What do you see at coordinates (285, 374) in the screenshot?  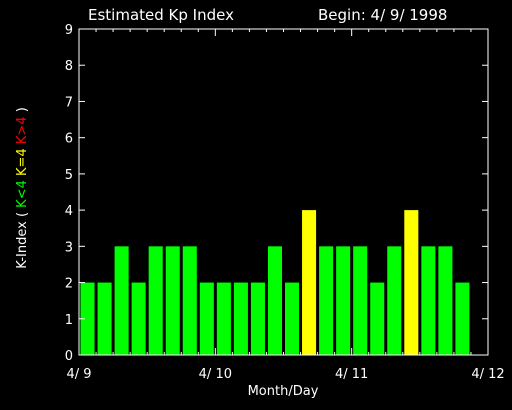 I see `x-tick-labels: 4/ 9 4/ 10 4/ 11 4/ 12` at bounding box center [285, 374].